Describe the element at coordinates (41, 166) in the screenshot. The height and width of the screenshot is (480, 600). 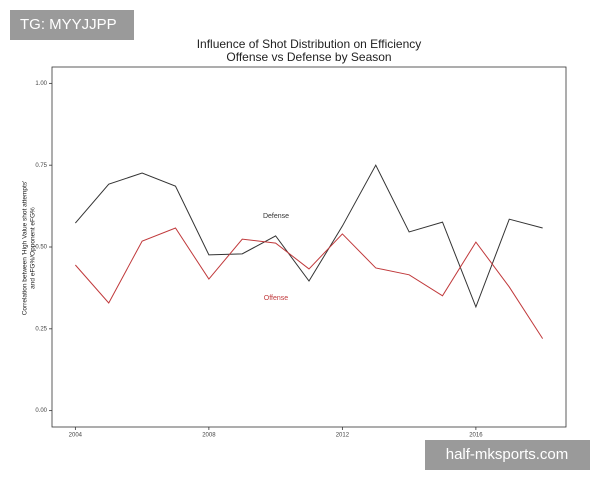
I see `y-tick-label: 0.75` at that location.